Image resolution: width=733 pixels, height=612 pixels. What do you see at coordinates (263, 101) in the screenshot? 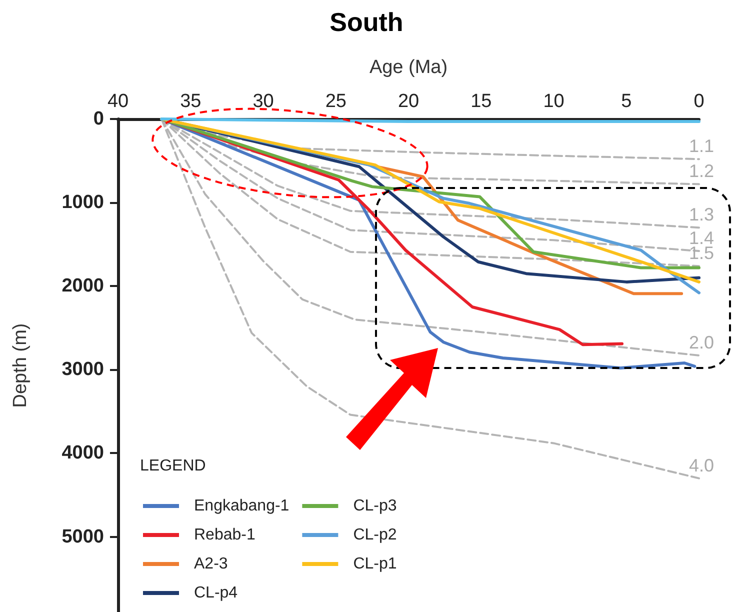
I see `x-tick-label: 30` at bounding box center [263, 101].